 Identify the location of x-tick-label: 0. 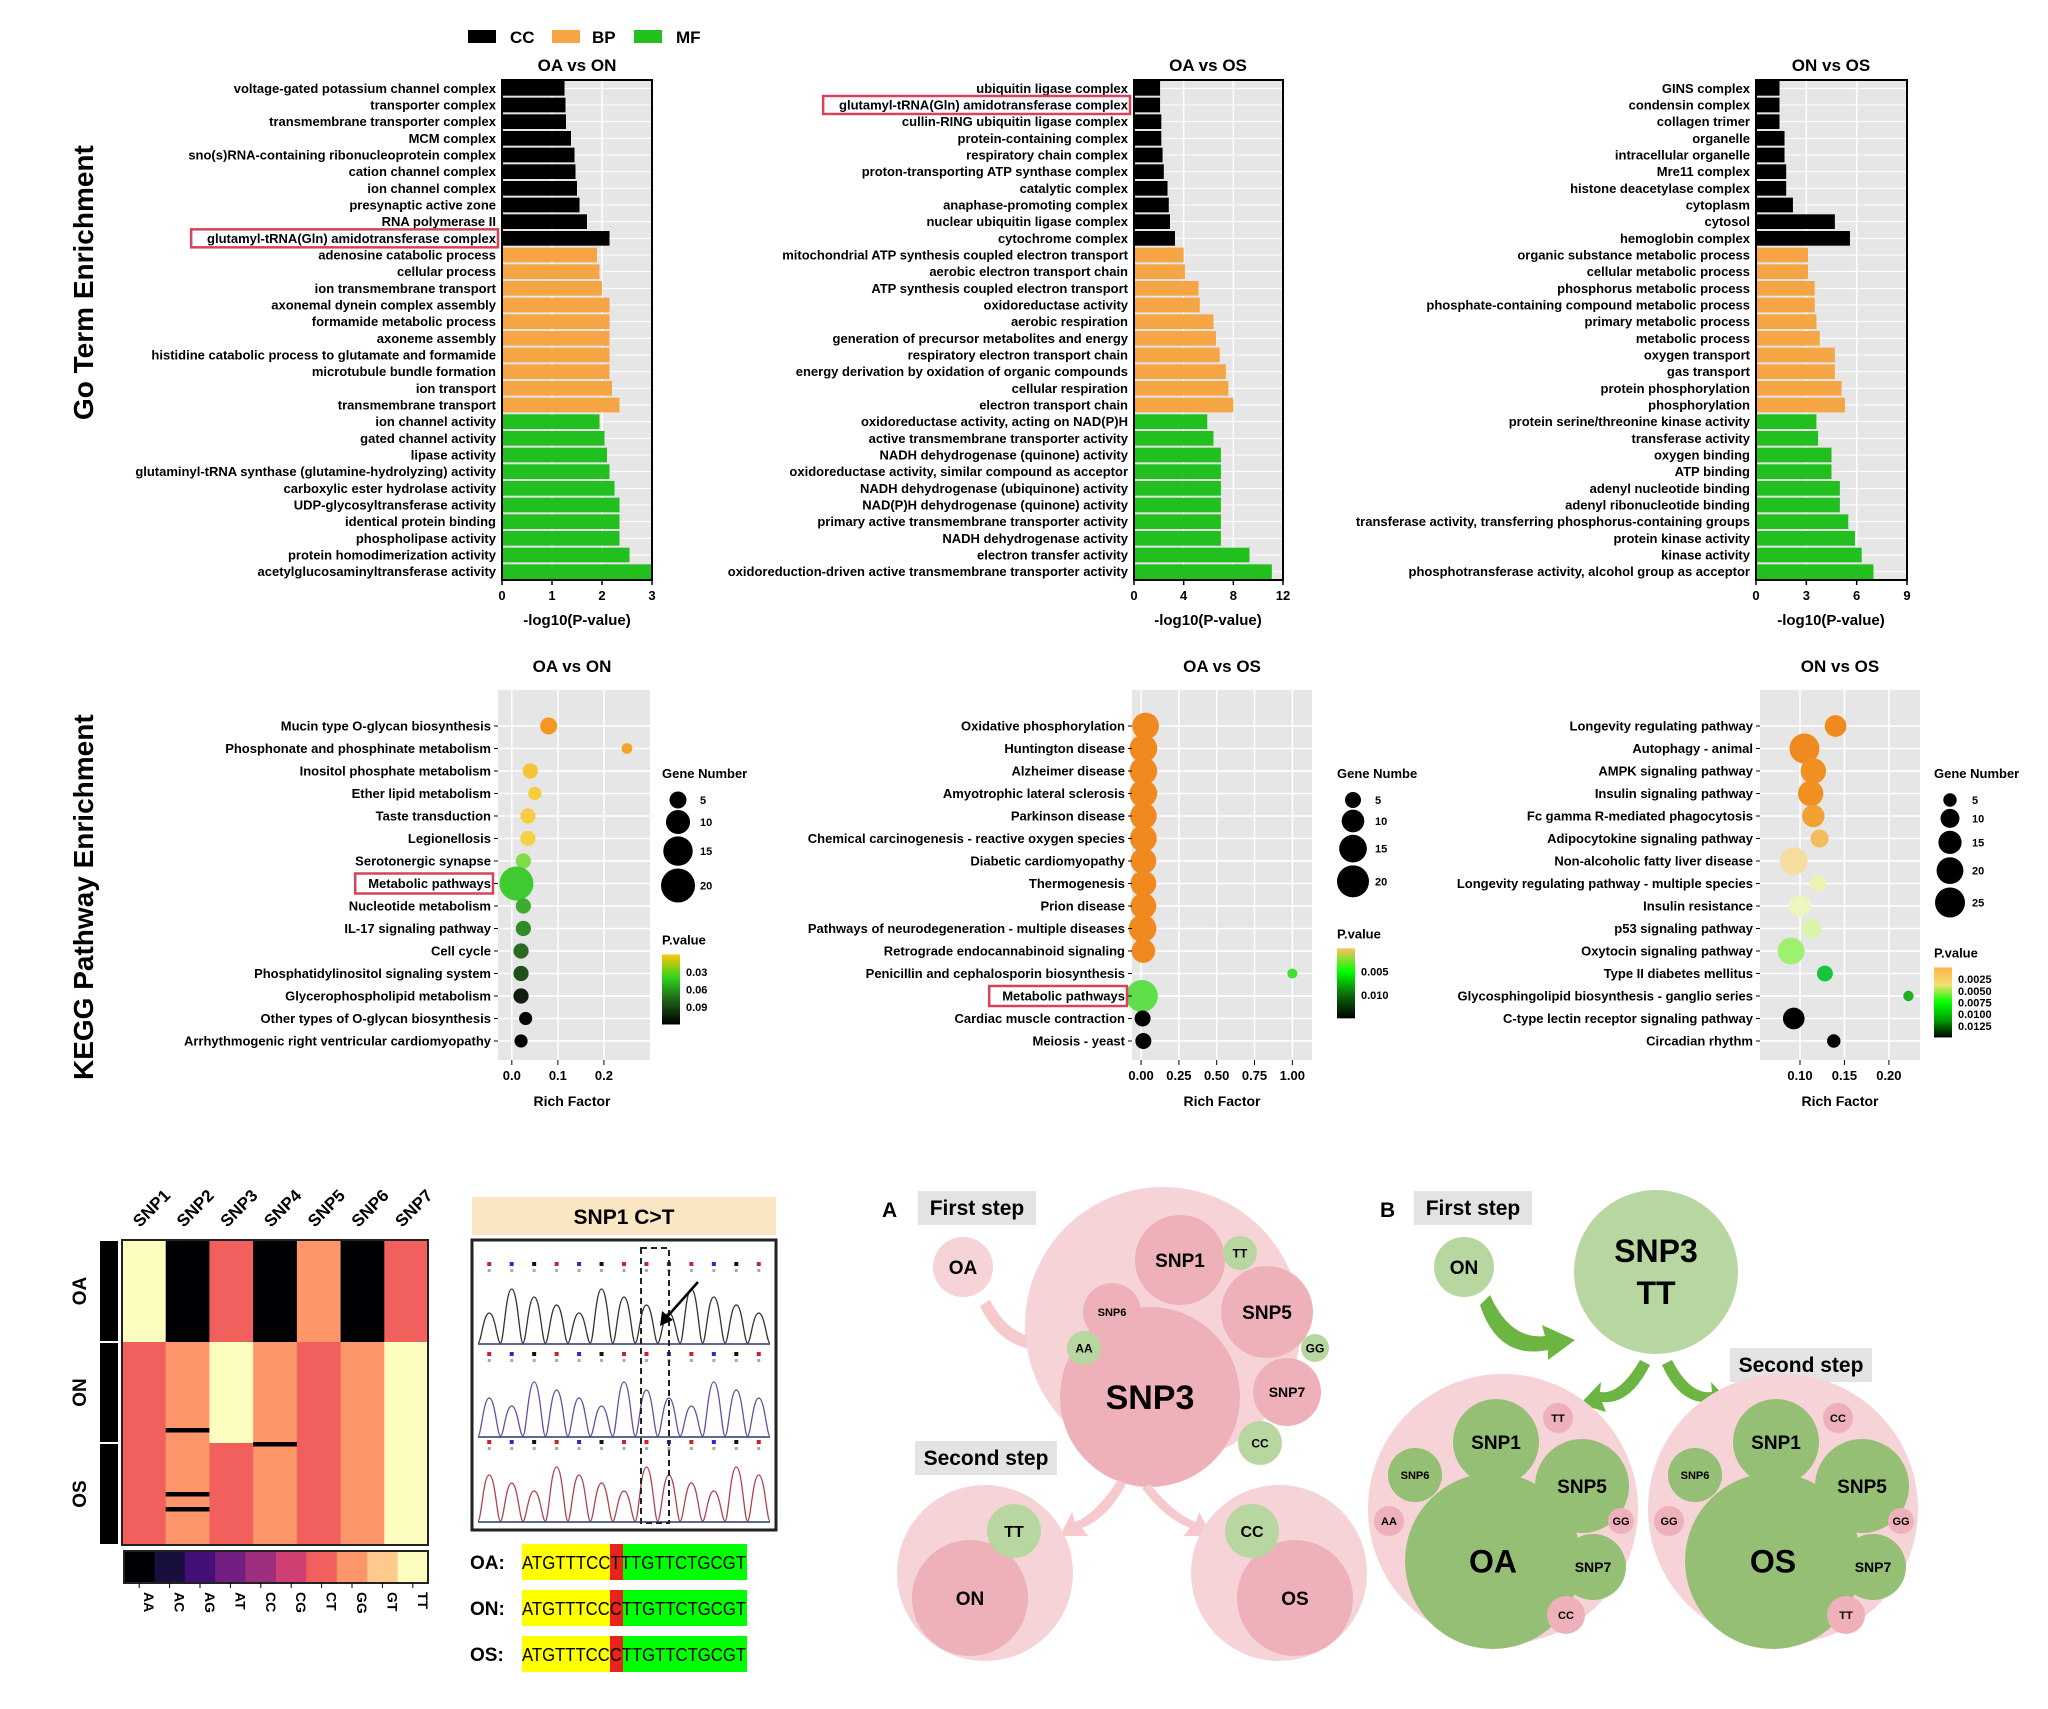
(1755, 595).